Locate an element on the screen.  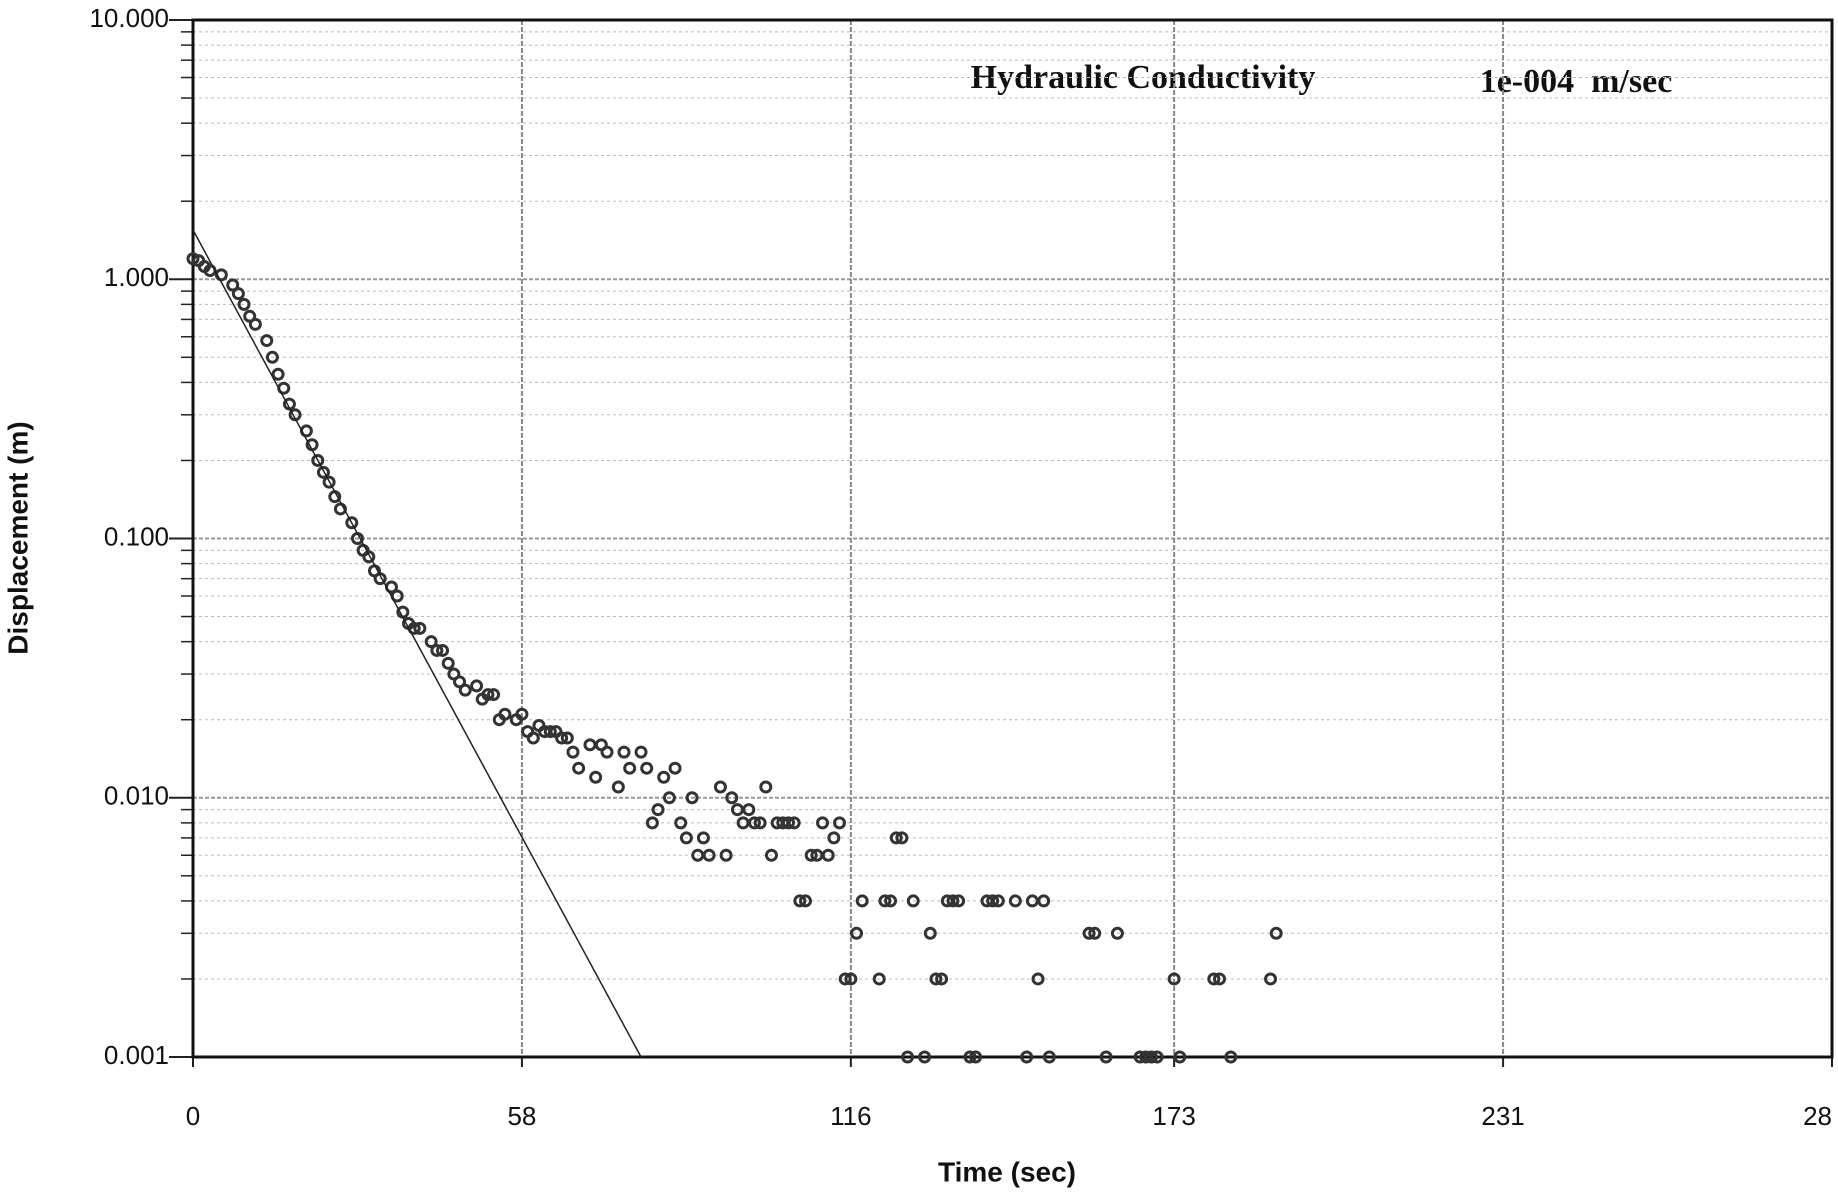
x-tick-label: 58 is located at coordinates (521, 1116).